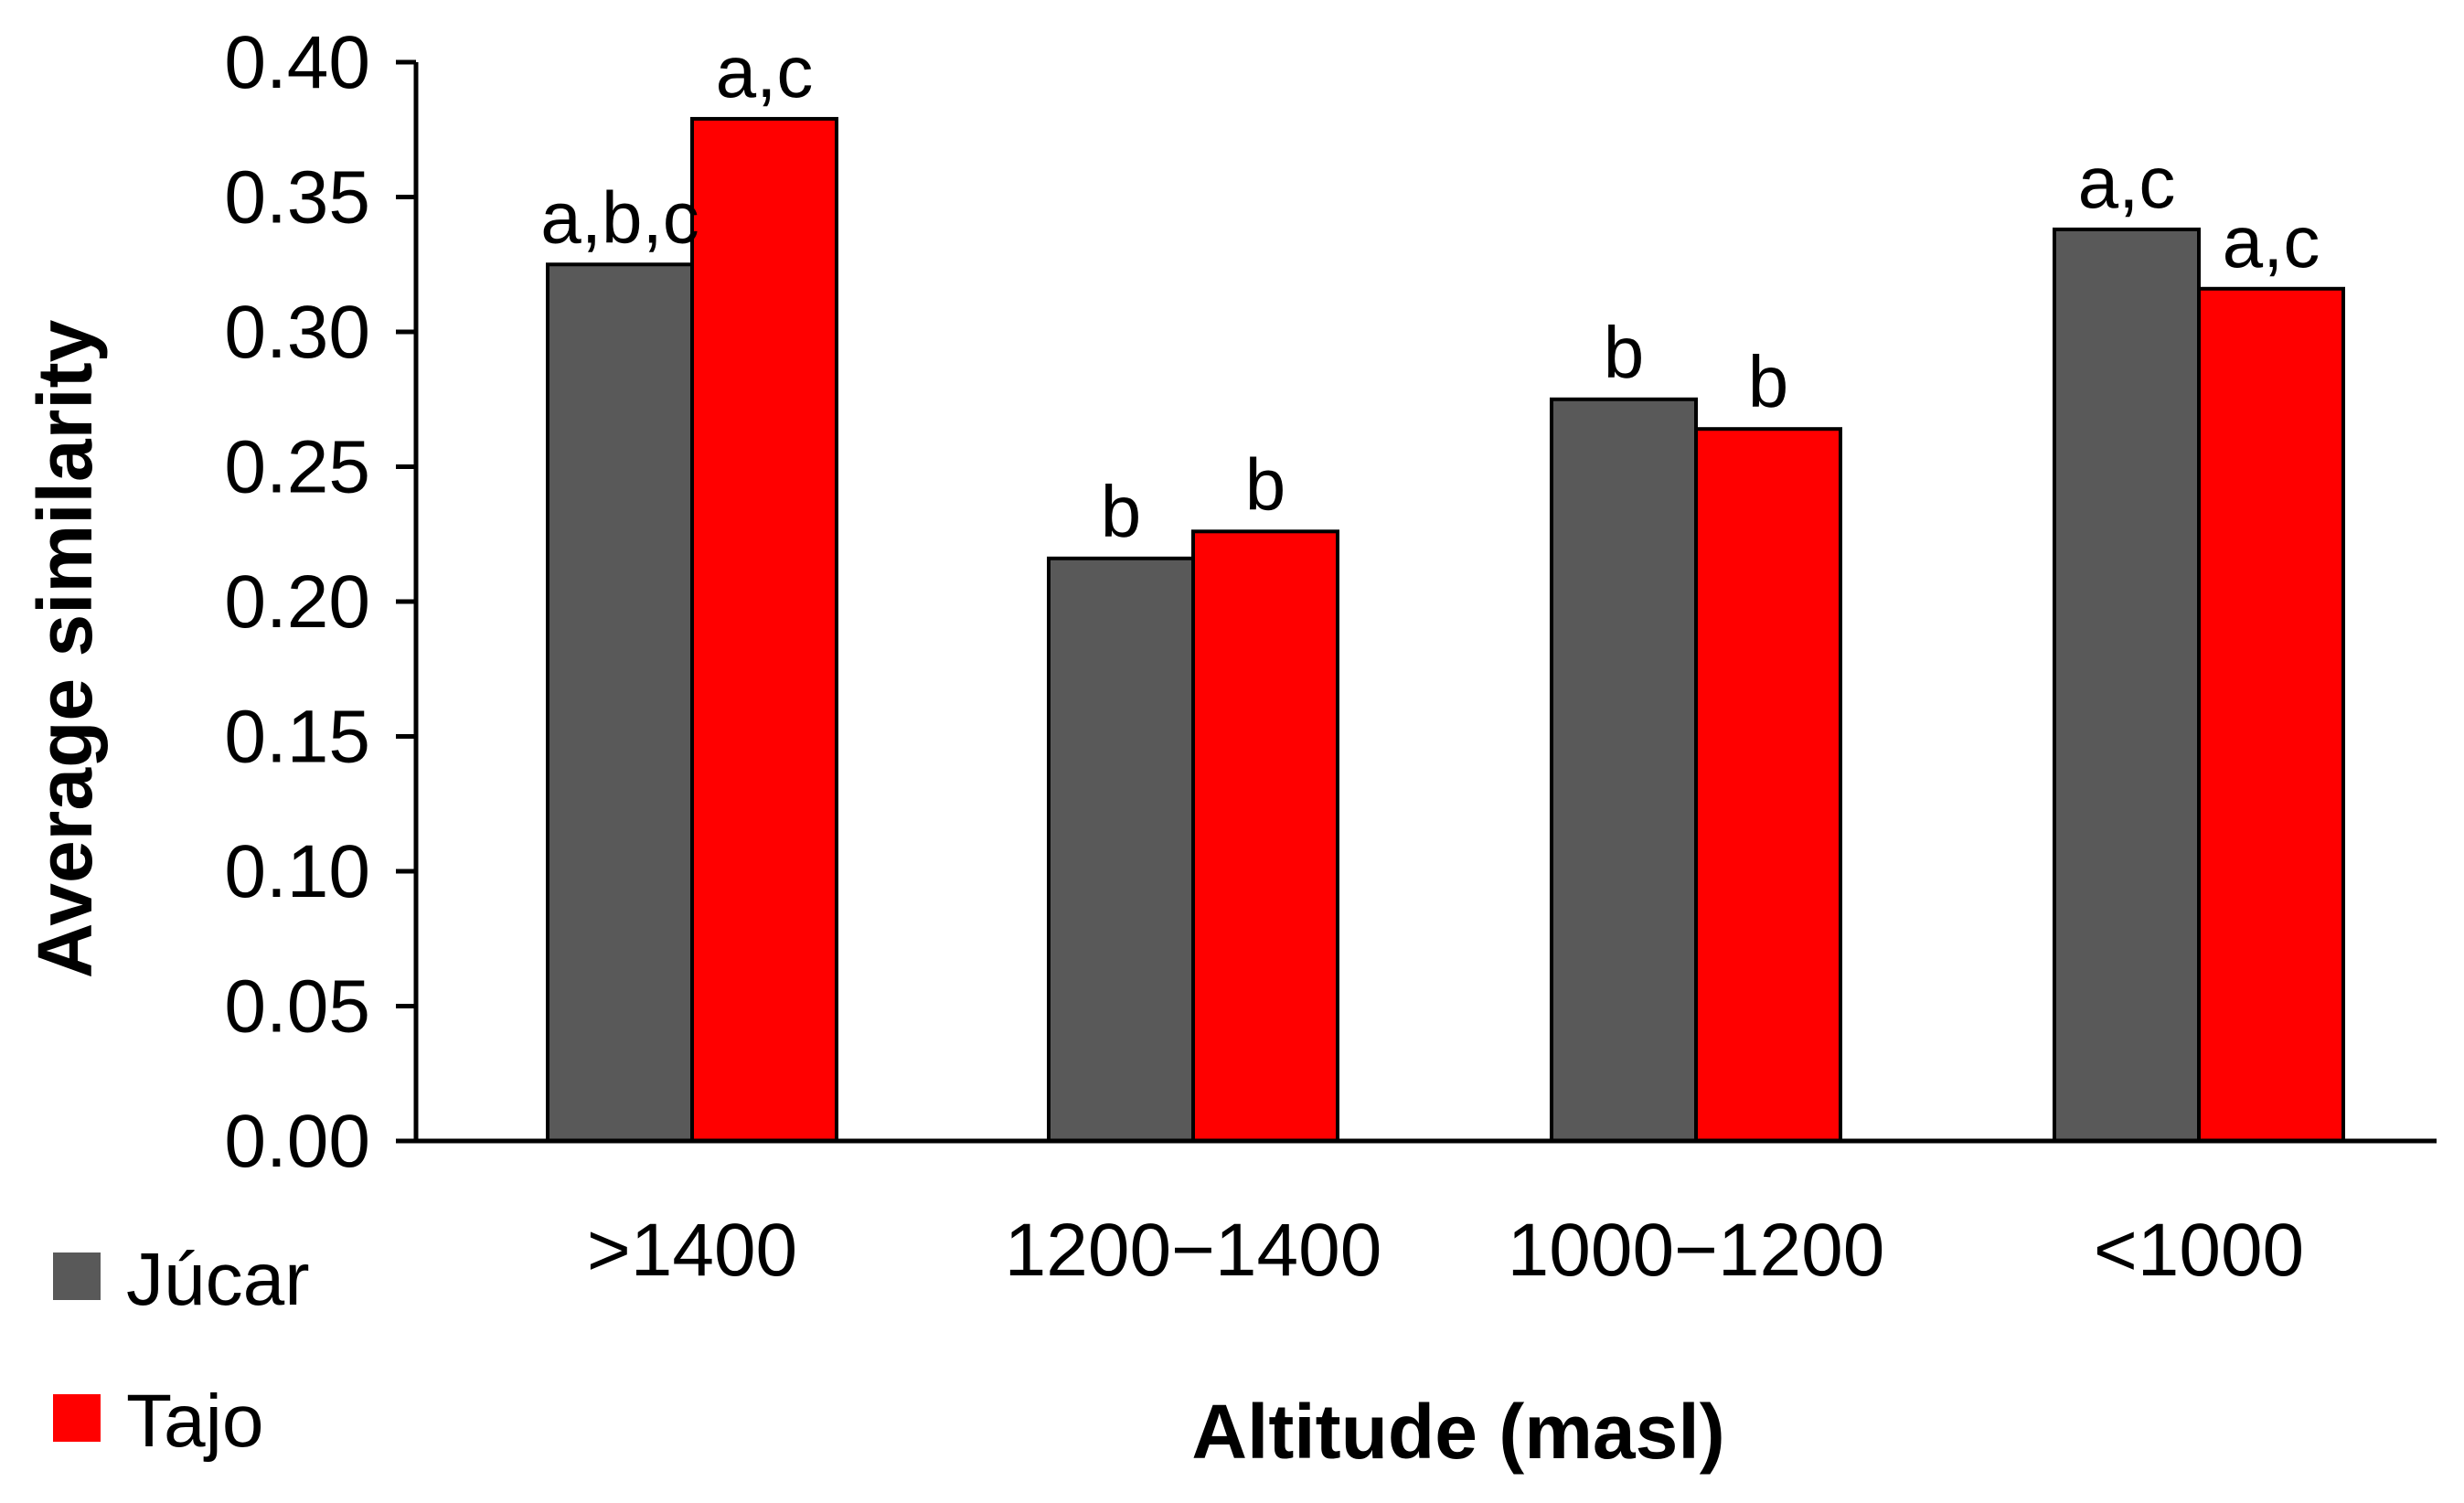  What do you see at coordinates (297, 198) in the screenshot?
I see `y-tick-label: 0.35` at bounding box center [297, 198].